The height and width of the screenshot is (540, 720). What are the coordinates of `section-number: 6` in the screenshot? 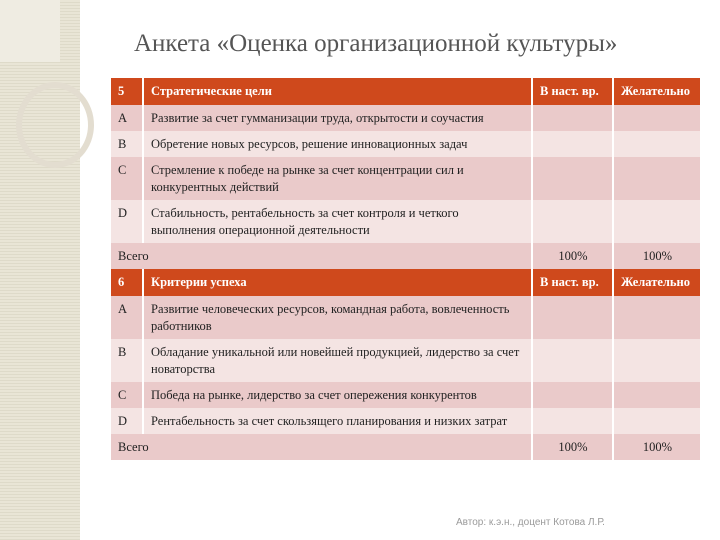 It's located at (127, 282).